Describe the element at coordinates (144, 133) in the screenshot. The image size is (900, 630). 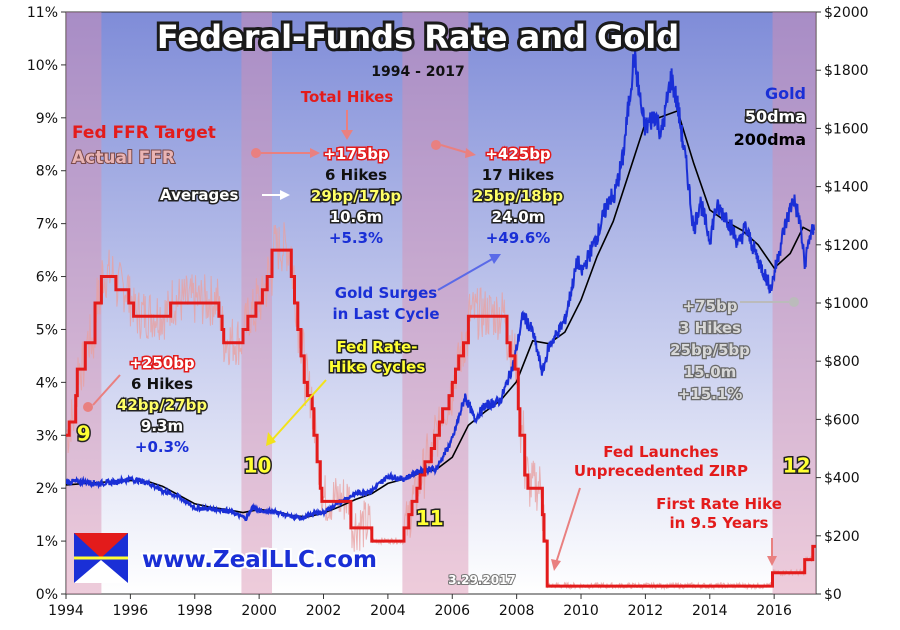
I see `legend-ffr-target: Fed FFR Target` at that location.